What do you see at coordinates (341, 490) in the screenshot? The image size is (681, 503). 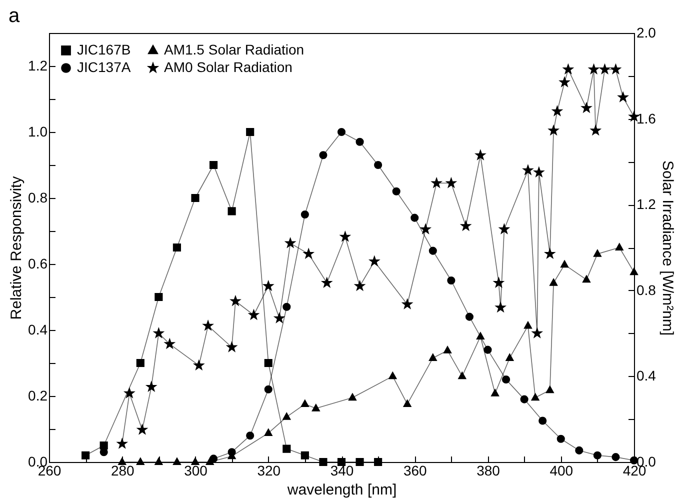 I see `x-axis-title: wavelength [nm]` at bounding box center [341, 490].